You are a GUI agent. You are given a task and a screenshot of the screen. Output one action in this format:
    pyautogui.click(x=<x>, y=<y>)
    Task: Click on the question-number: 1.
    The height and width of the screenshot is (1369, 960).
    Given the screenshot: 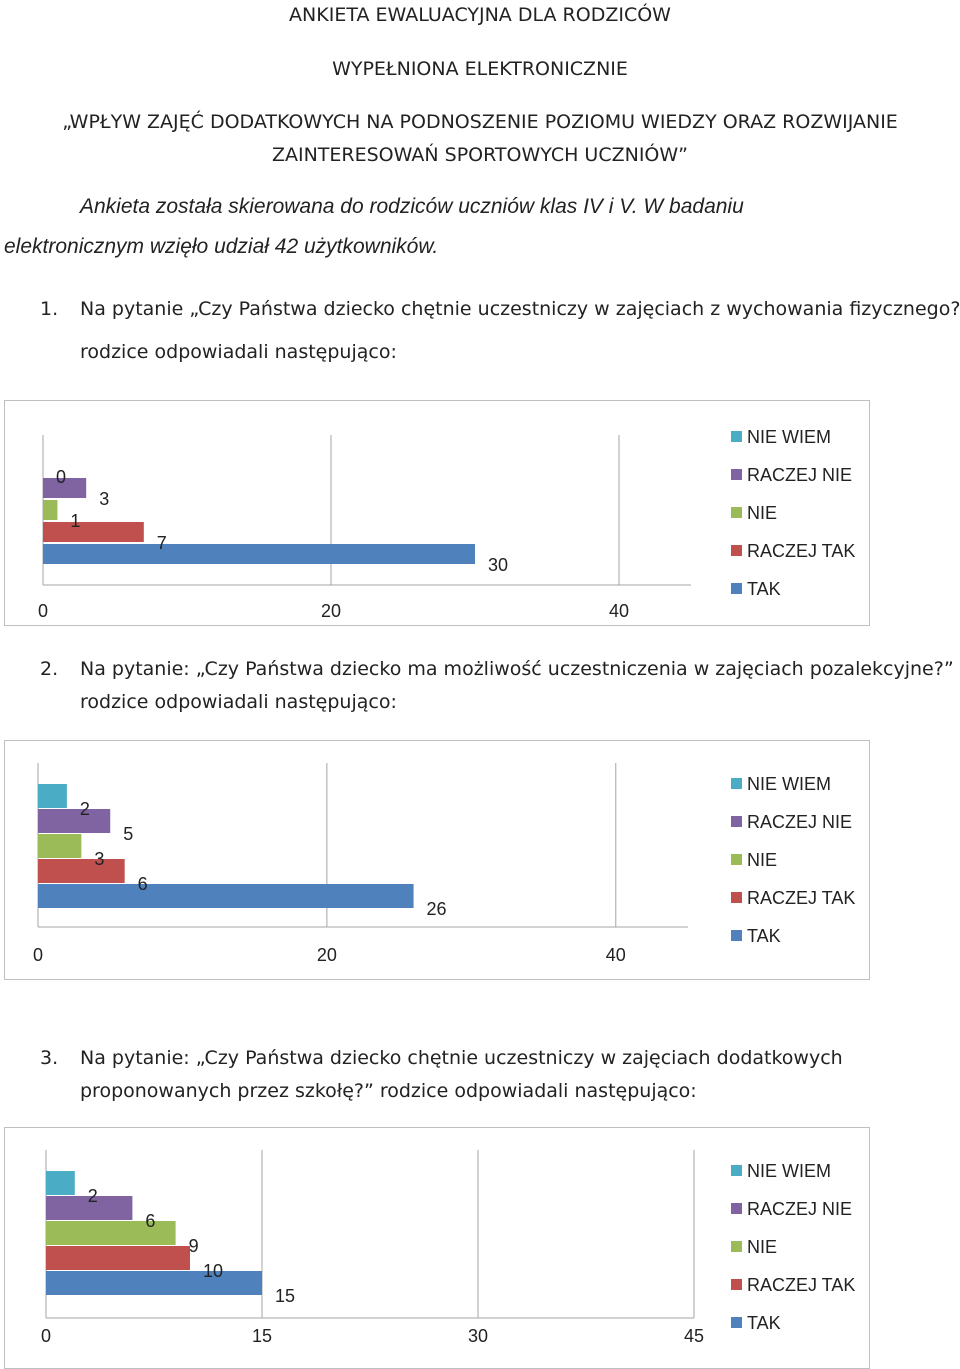 What is the action you would take?
    pyautogui.click(x=49, y=309)
    